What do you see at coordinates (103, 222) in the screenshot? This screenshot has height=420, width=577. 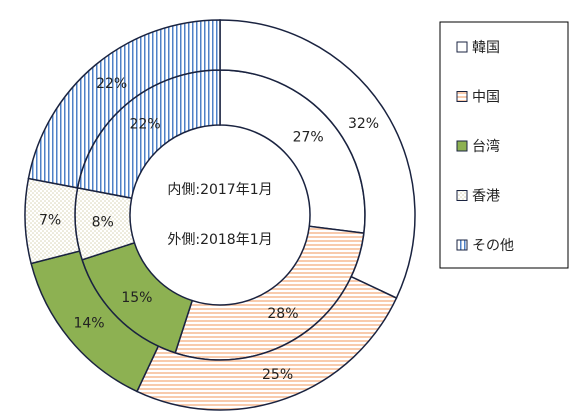 I see `data-label: 8%` at bounding box center [103, 222].